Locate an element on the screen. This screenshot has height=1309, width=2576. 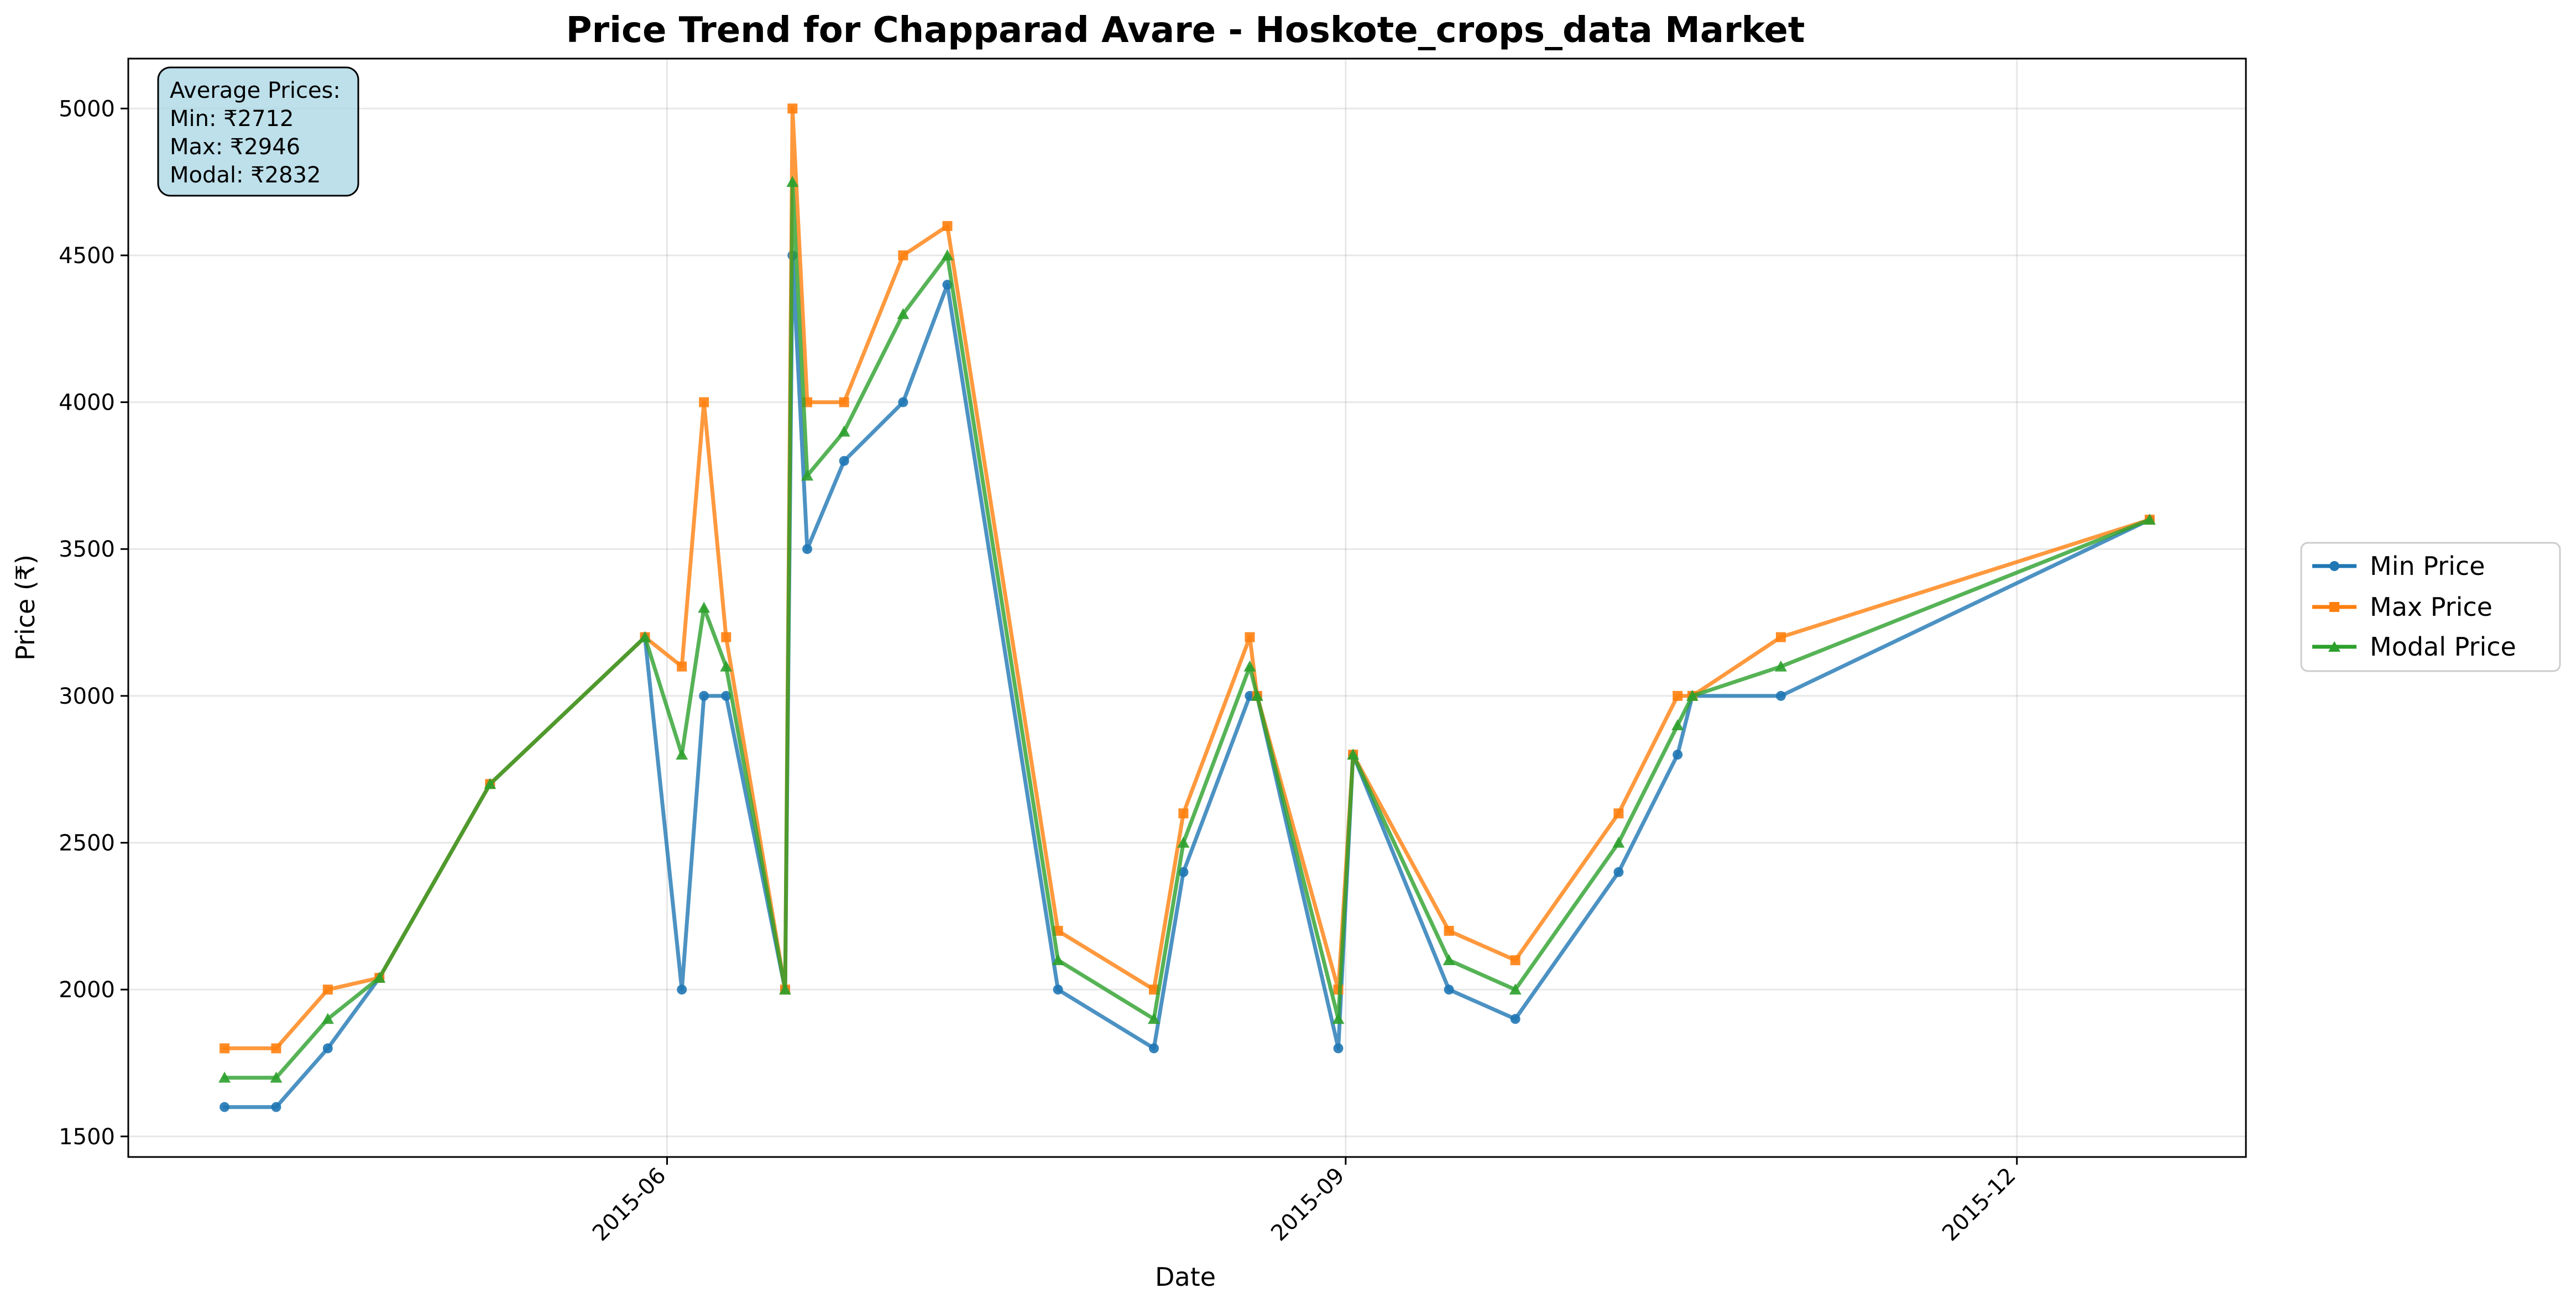
y-axis-label: Price (₹) is located at coordinates (25, 607).